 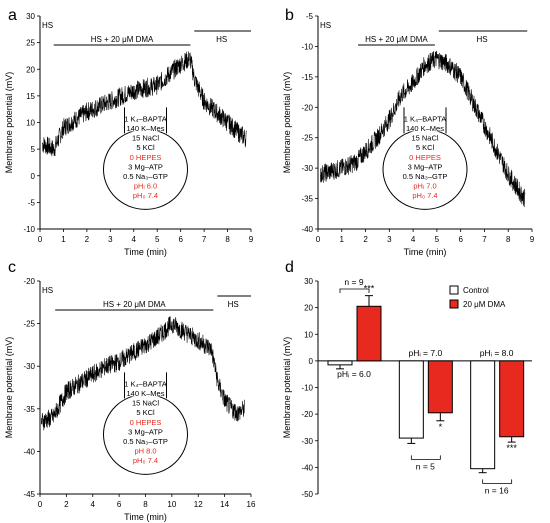 What do you see at coordinates (287, 123) in the screenshot?
I see `y-axis-label: Membrane potential (mV)` at bounding box center [287, 123].